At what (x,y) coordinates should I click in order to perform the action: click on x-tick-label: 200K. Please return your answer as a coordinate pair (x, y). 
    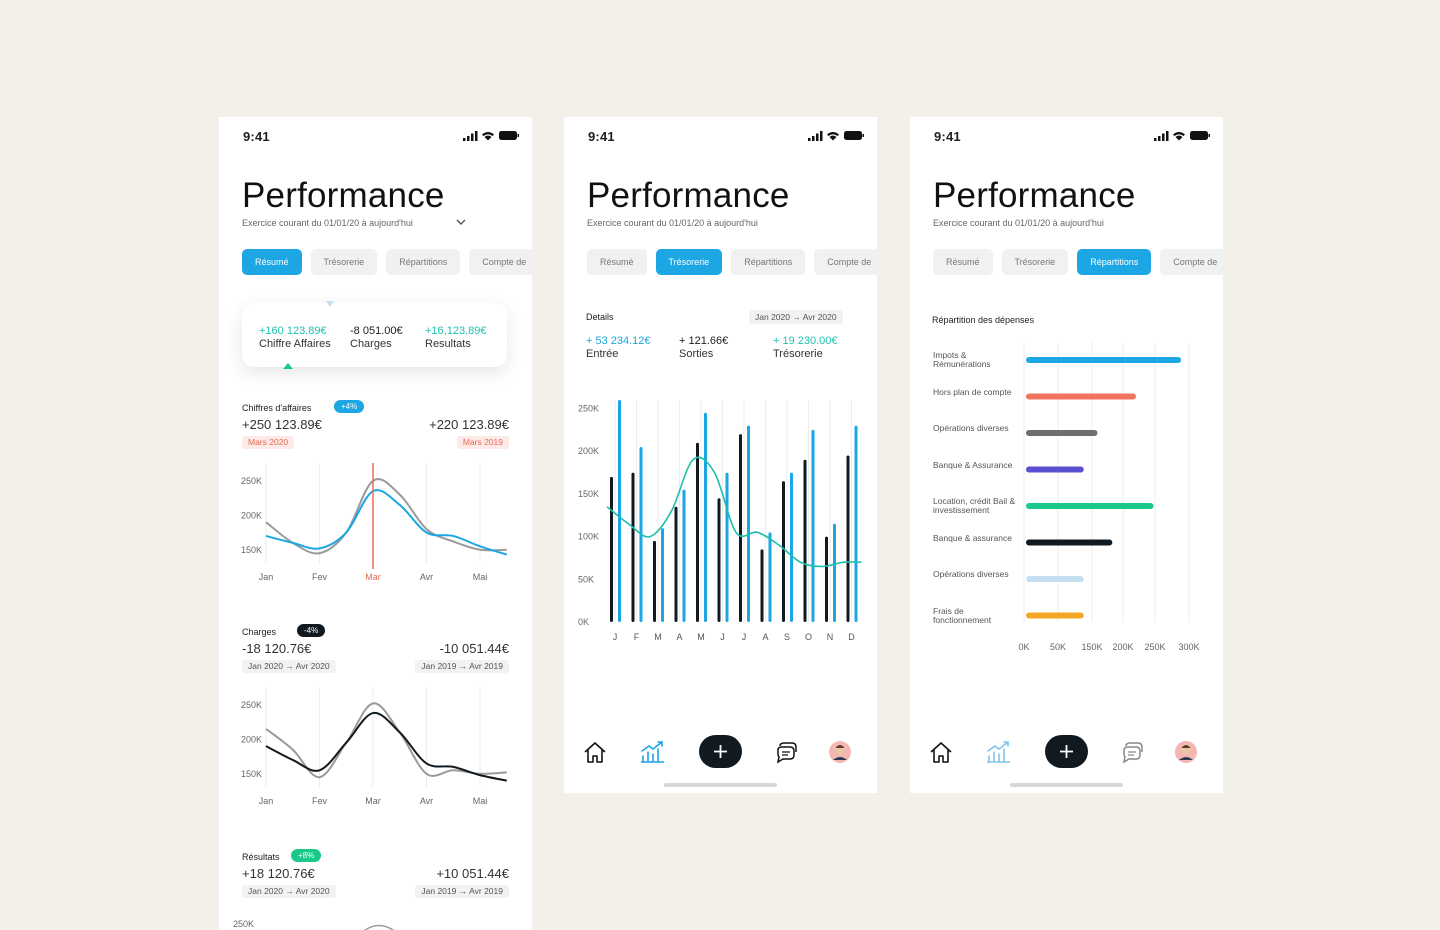
    Looking at the image, I should click on (1122, 647).